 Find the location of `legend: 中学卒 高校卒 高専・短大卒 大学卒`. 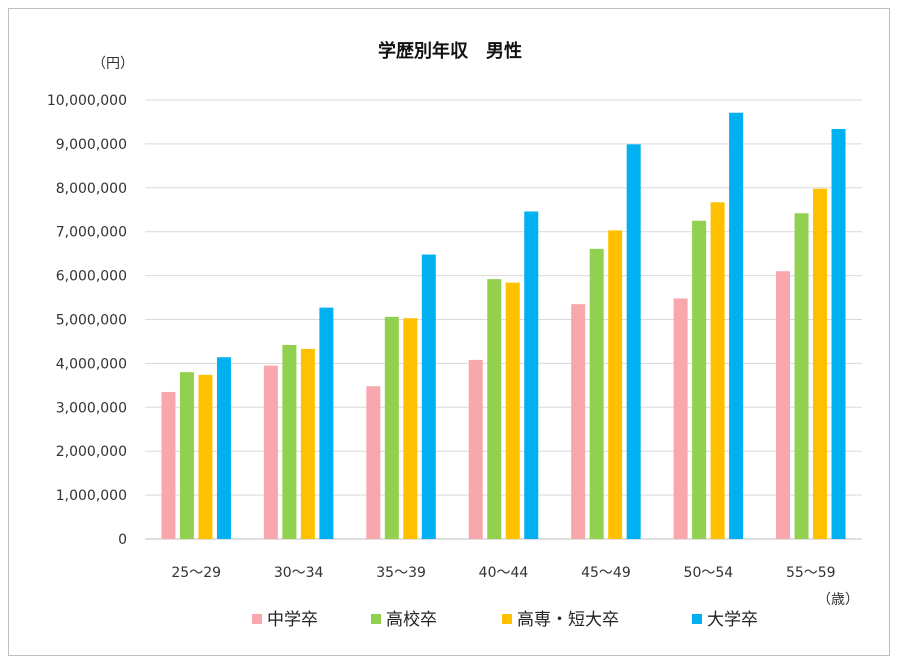

legend: 中学卒 高校卒 高専・短大卒 大学卒 is located at coordinates (505, 620).